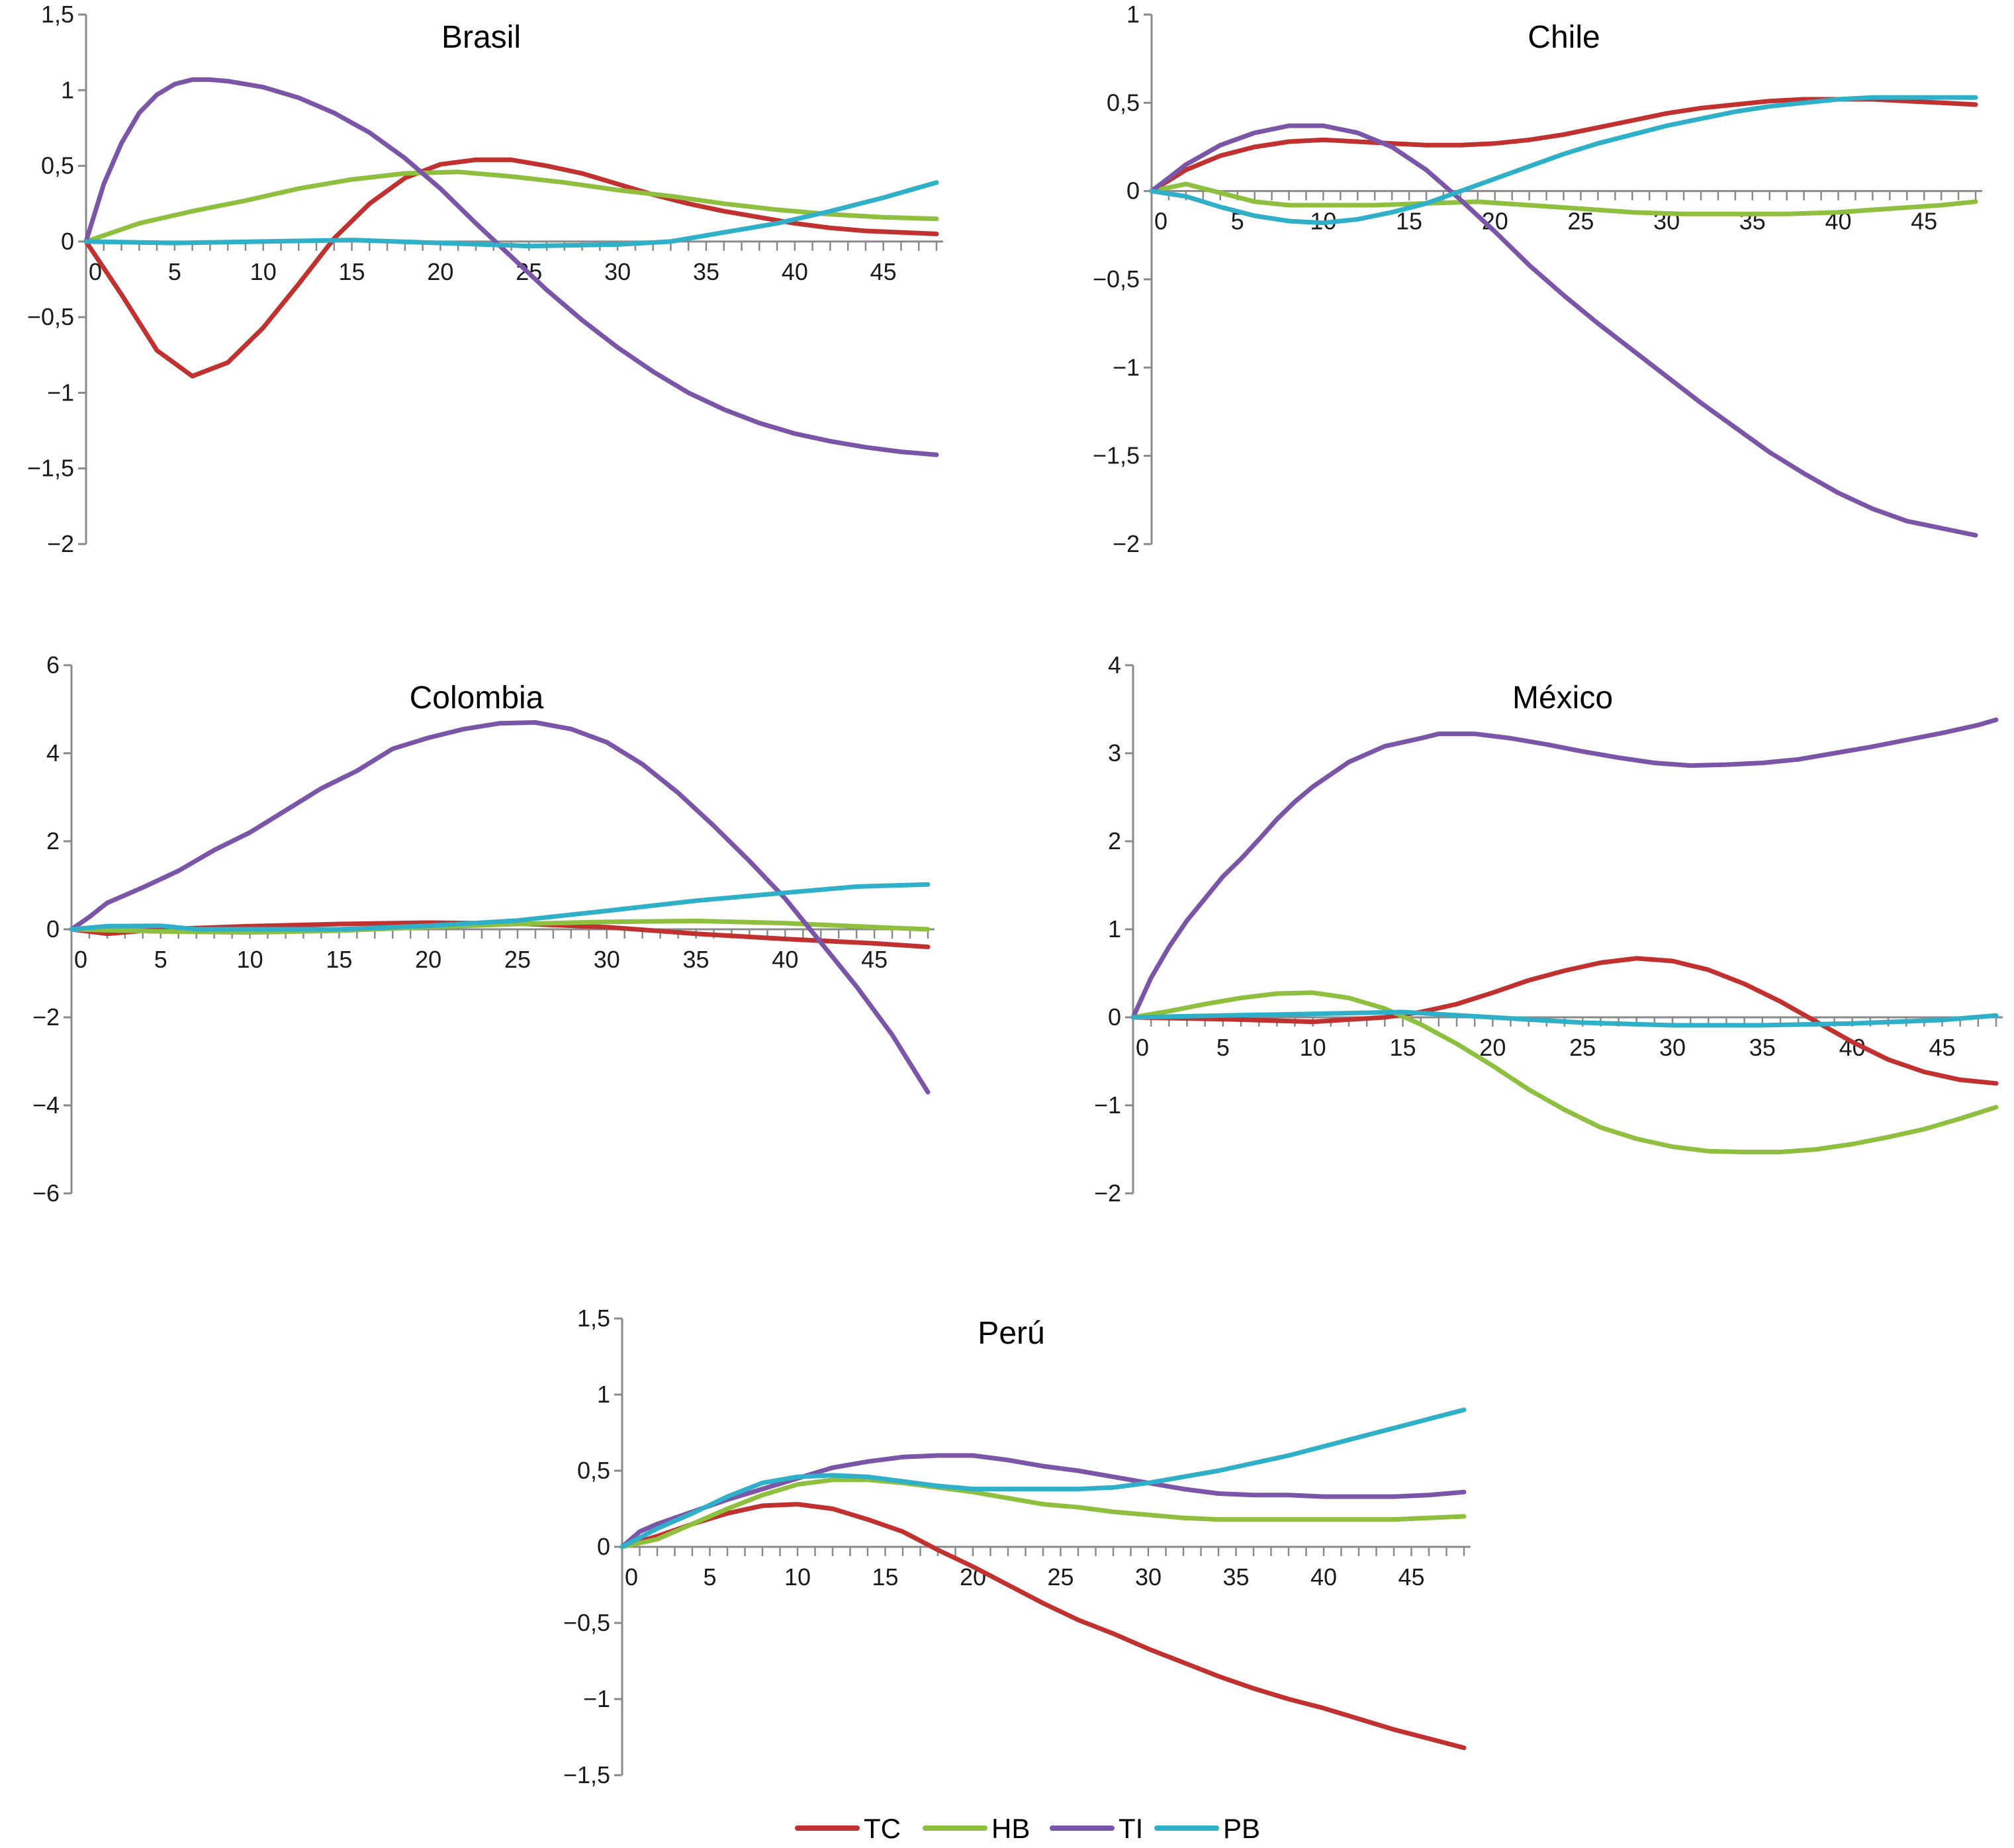 This screenshot has height=1848, width=2014. I want to click on chart-title-colombia: Colombia, so click(477, 698).